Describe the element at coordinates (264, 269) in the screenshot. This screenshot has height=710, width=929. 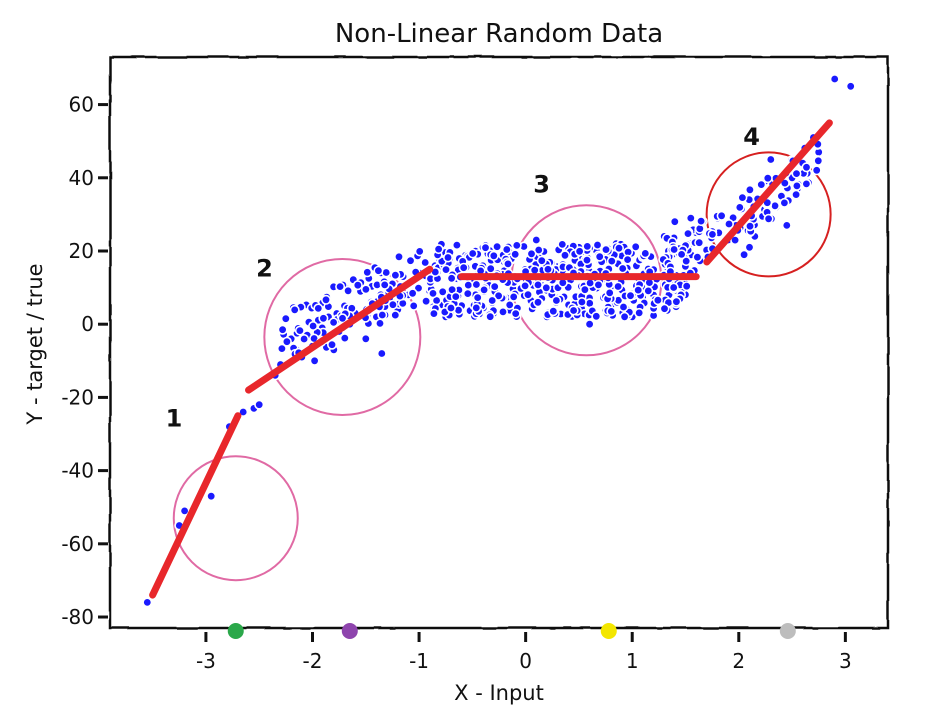
I see `segment-label-2: 2` at that location.